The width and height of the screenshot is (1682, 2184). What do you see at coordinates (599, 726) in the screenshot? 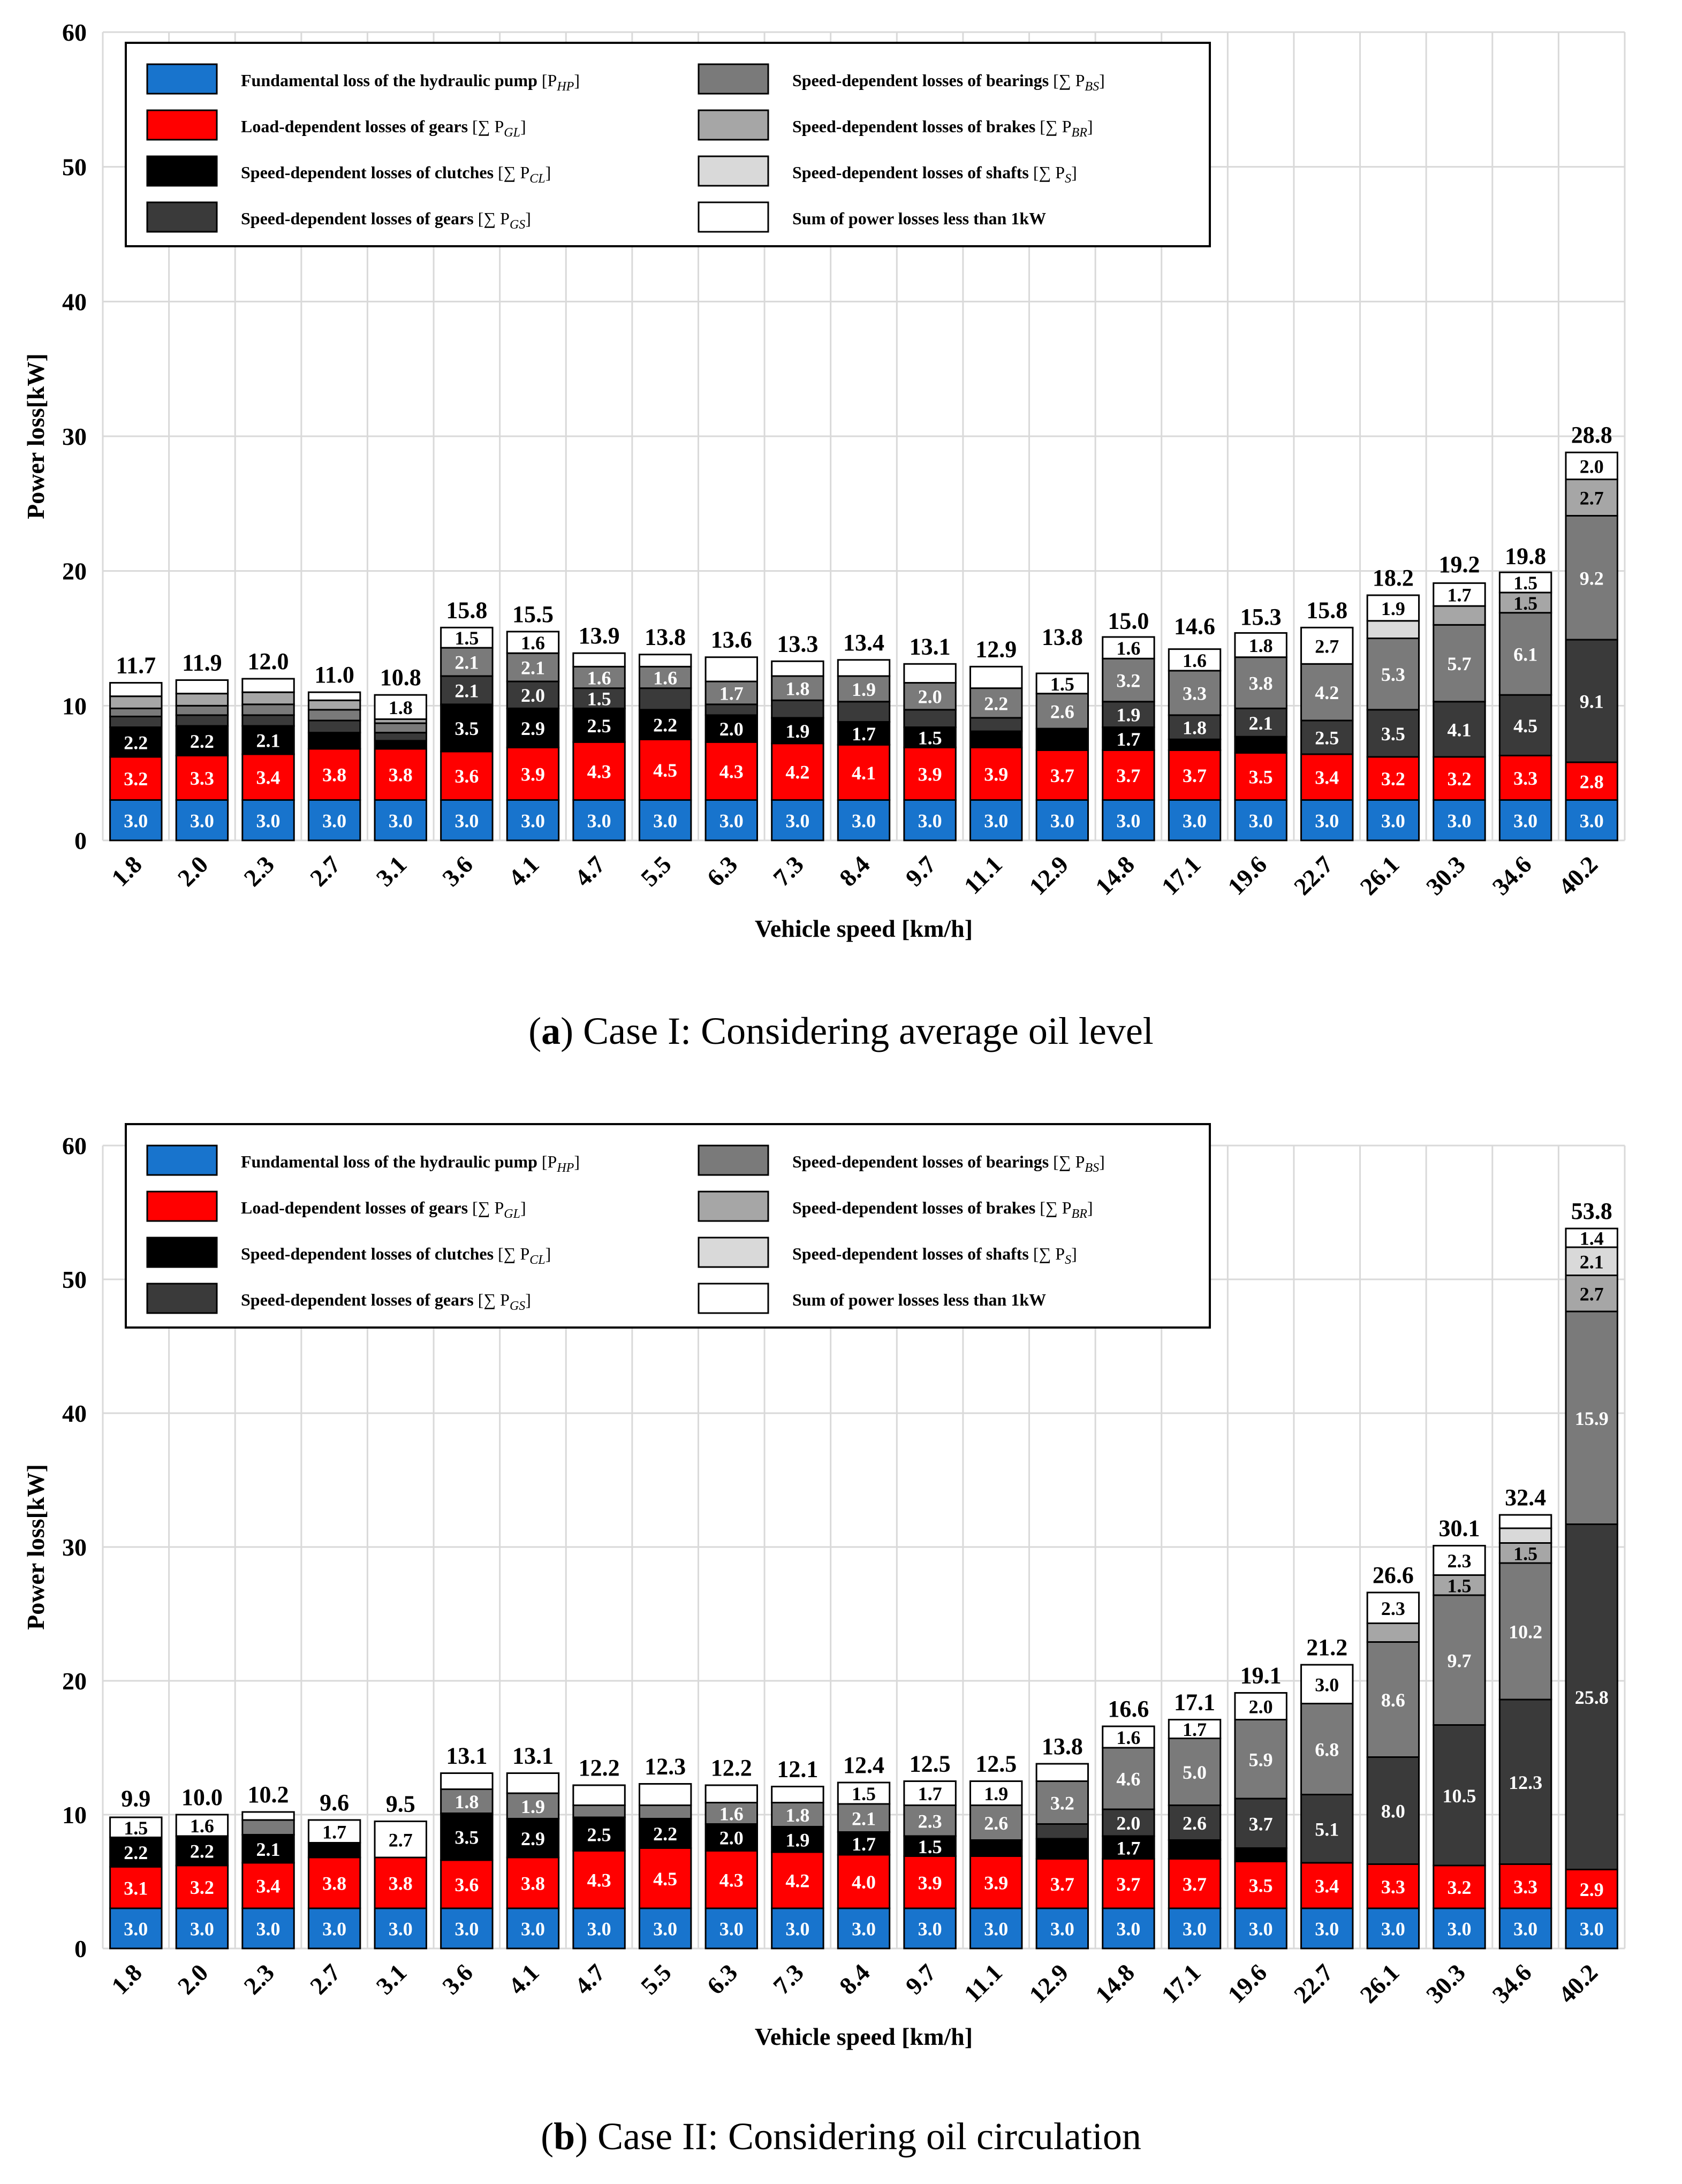
I see `segment-value-label: 2.5` at bounding box center [599, 726].